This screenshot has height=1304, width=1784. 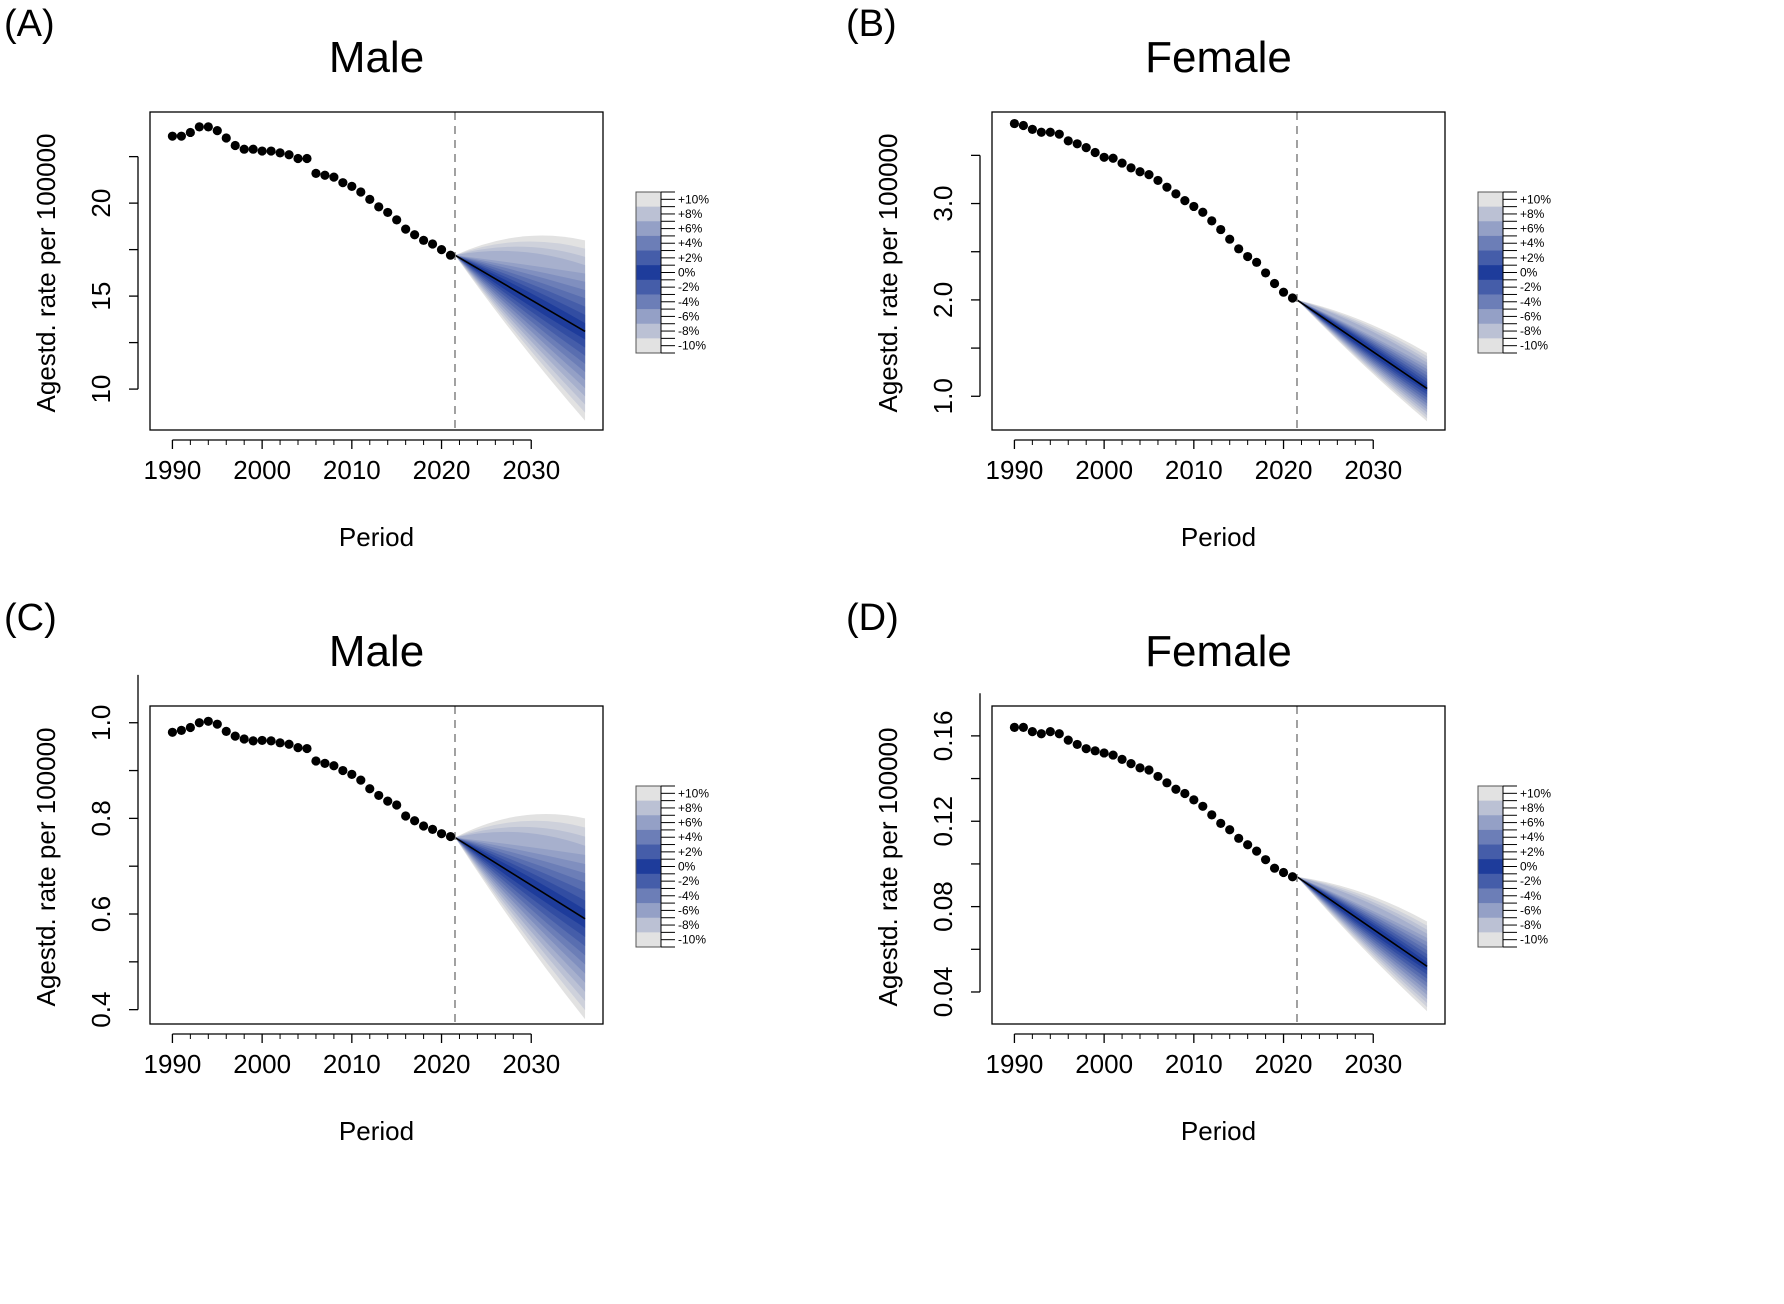 What do you see at coordinates (1532, 837) in the screenshot?
I see `legend-label: +4%` at bounding box center [1532, 837].